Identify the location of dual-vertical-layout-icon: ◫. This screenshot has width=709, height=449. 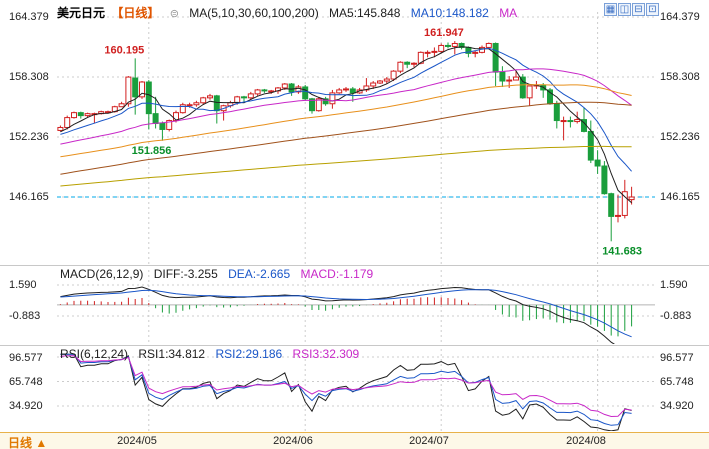
(624, 9).